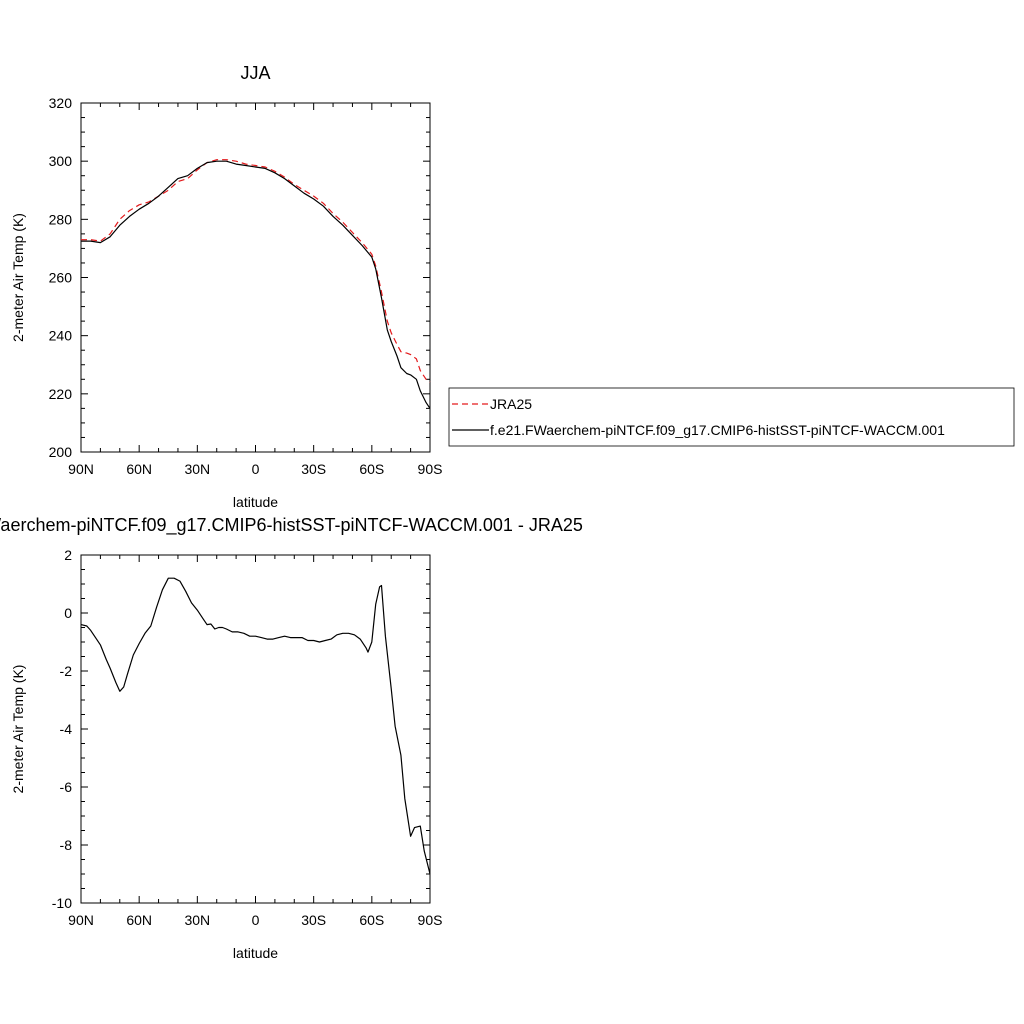 Image resolution: width=1024 pixels, height=1024 pixels. Describe the element at coordinates (62, 903) in the screenshot. I see `bottom-ytick-label: -10` at that location.